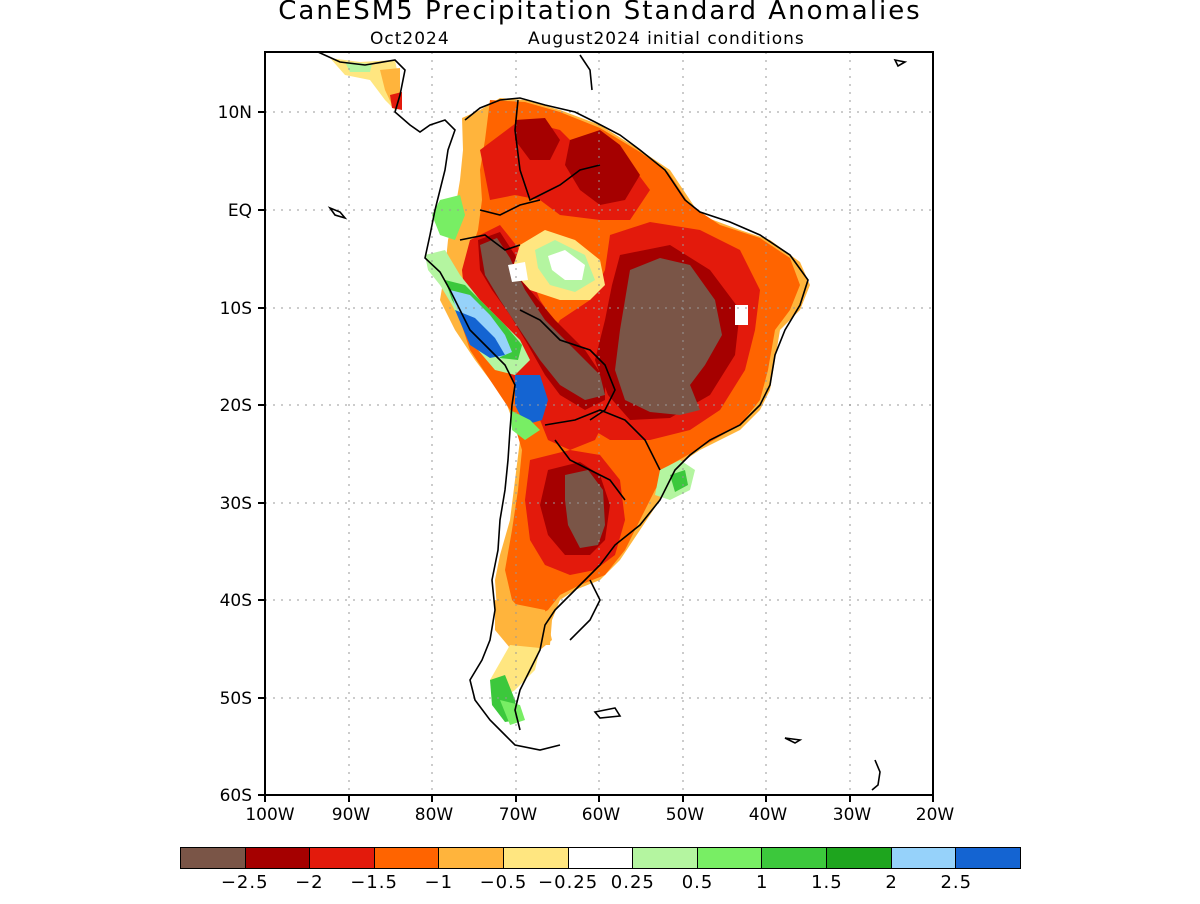  I want to click on lon-label: 20W, so click(935, 815).